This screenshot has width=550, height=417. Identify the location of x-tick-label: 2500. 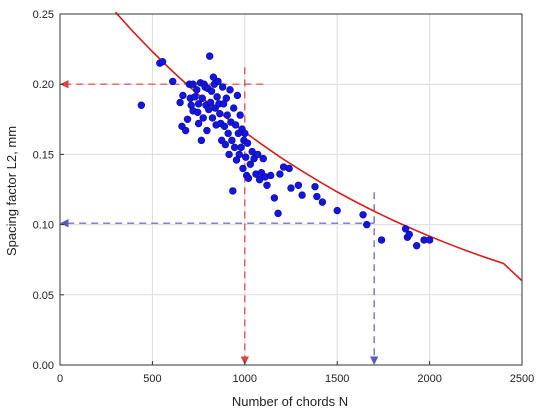
(522, 379).